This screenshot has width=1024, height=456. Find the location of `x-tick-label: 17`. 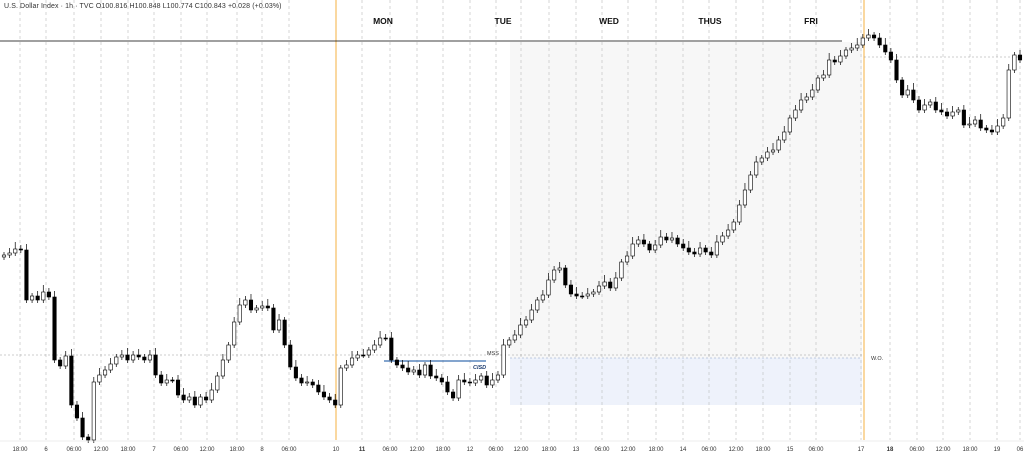

x-tick-label: 17 is located at coordinates (861, 450).